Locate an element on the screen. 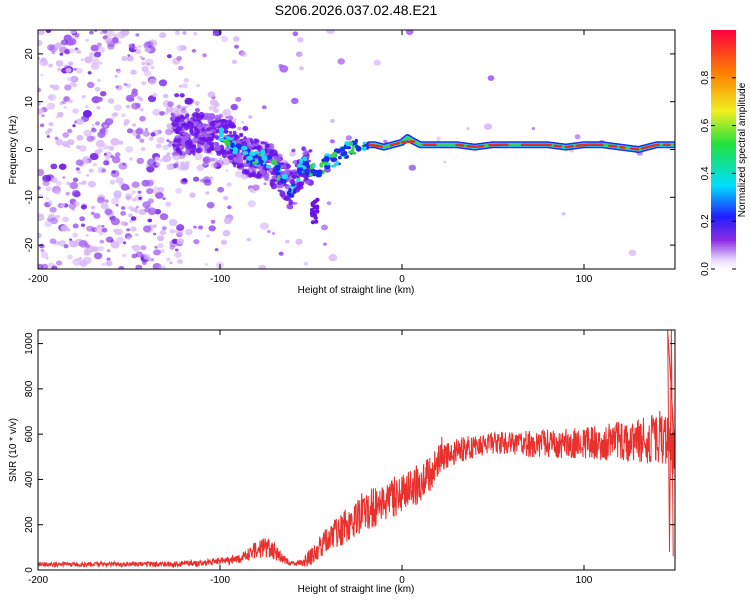  colorbar-tick-label: 0.8 is located at coordinates (705, 77).